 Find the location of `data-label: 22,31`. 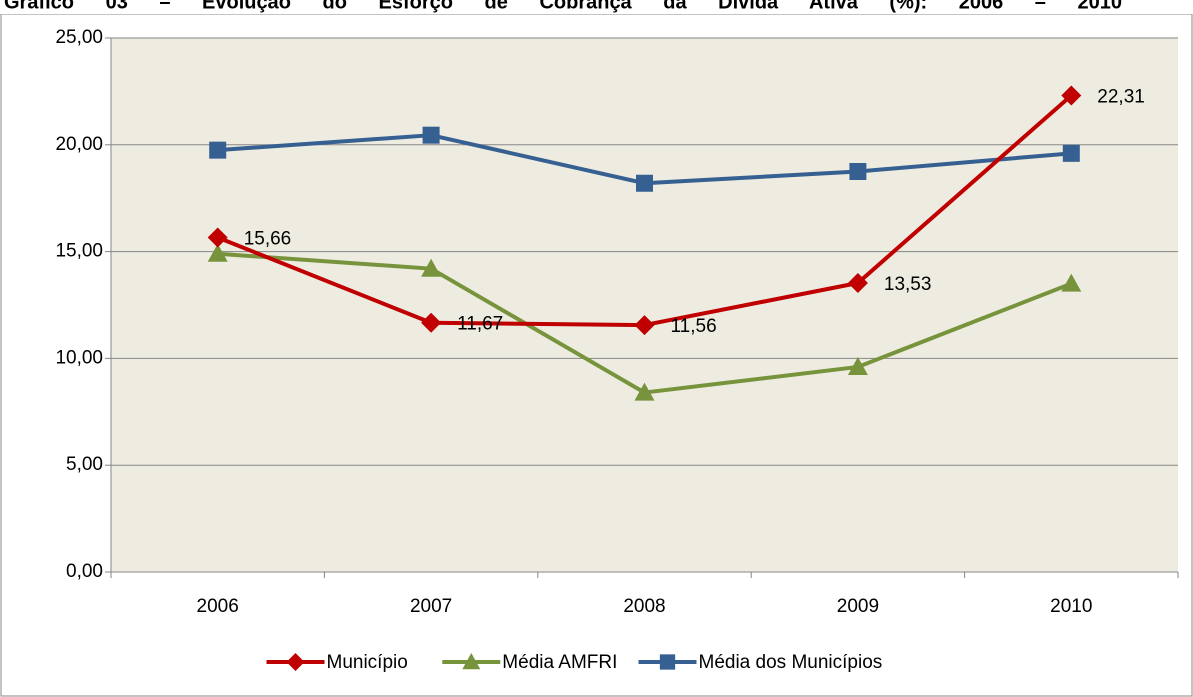

data-label: 22,31 is located at coordinates (1121, 96).